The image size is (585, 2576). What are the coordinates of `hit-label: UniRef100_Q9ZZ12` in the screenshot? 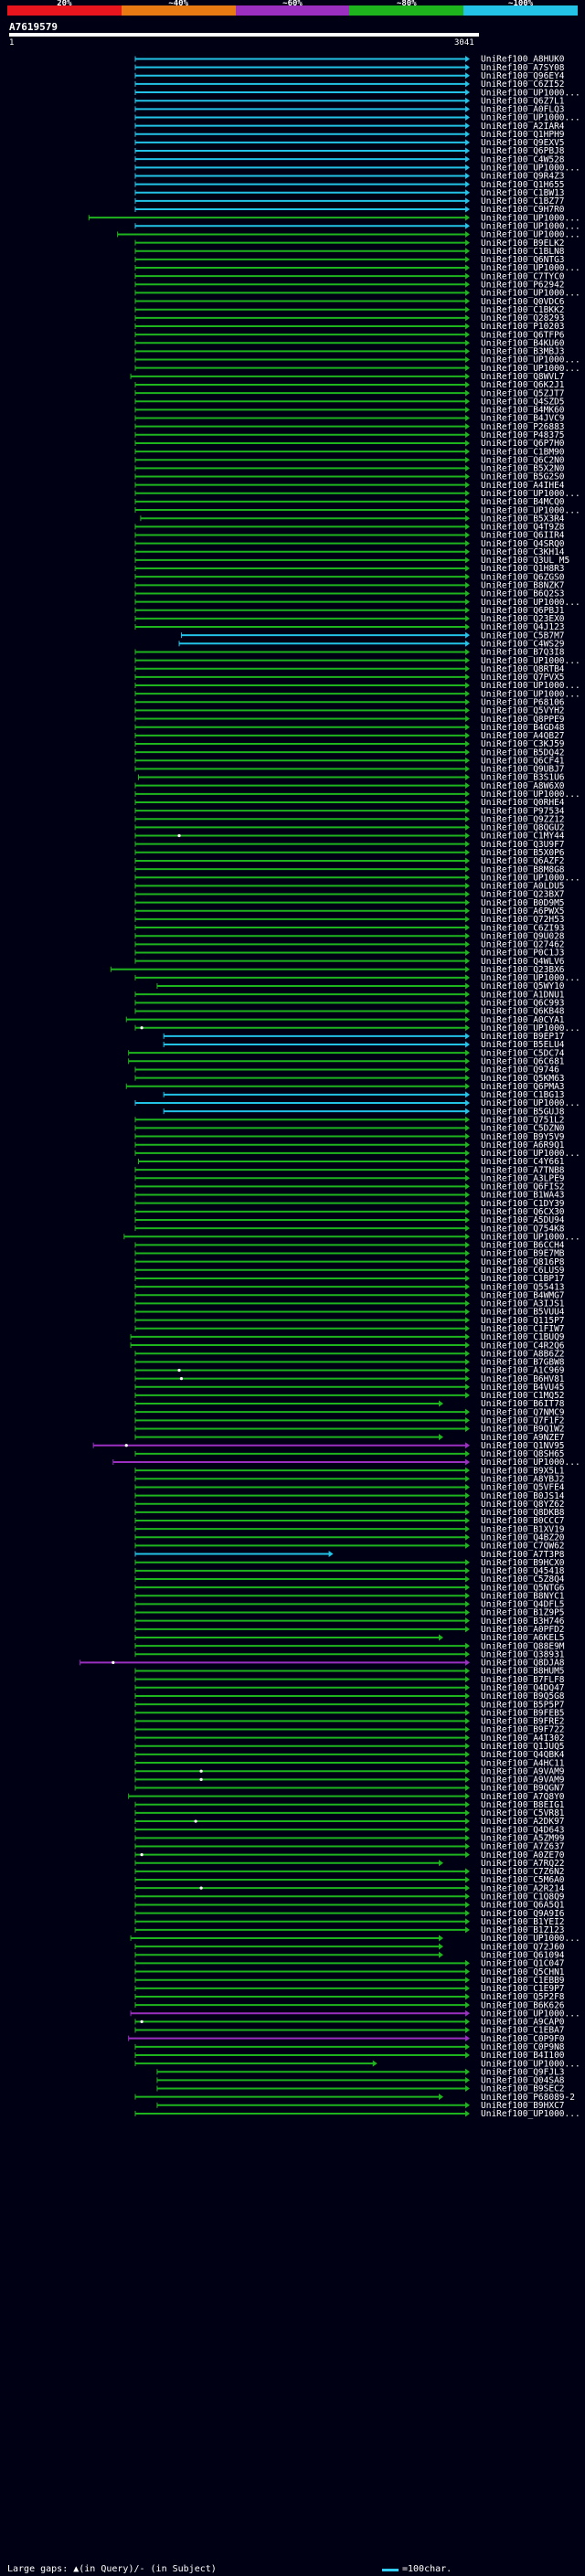 It's located at (523, 819).